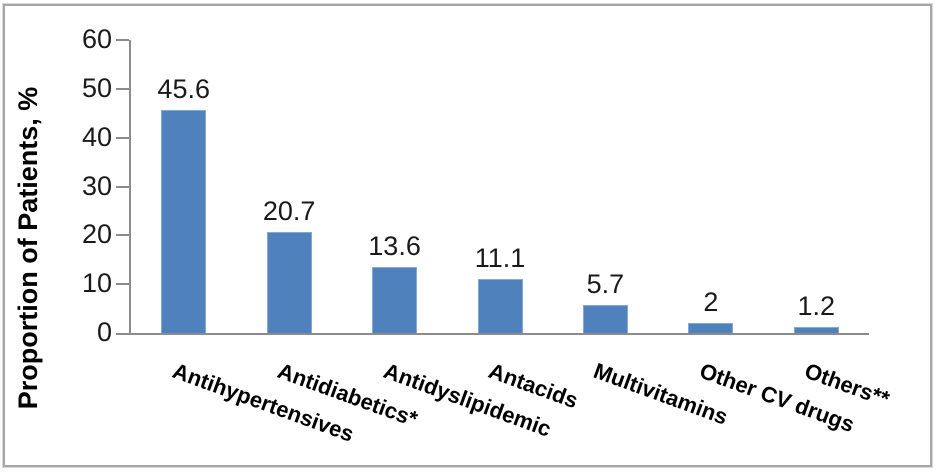  Describe the element at coordinates (96, 283) in the screenshot. I see `y-tick-label: 10` at that location.